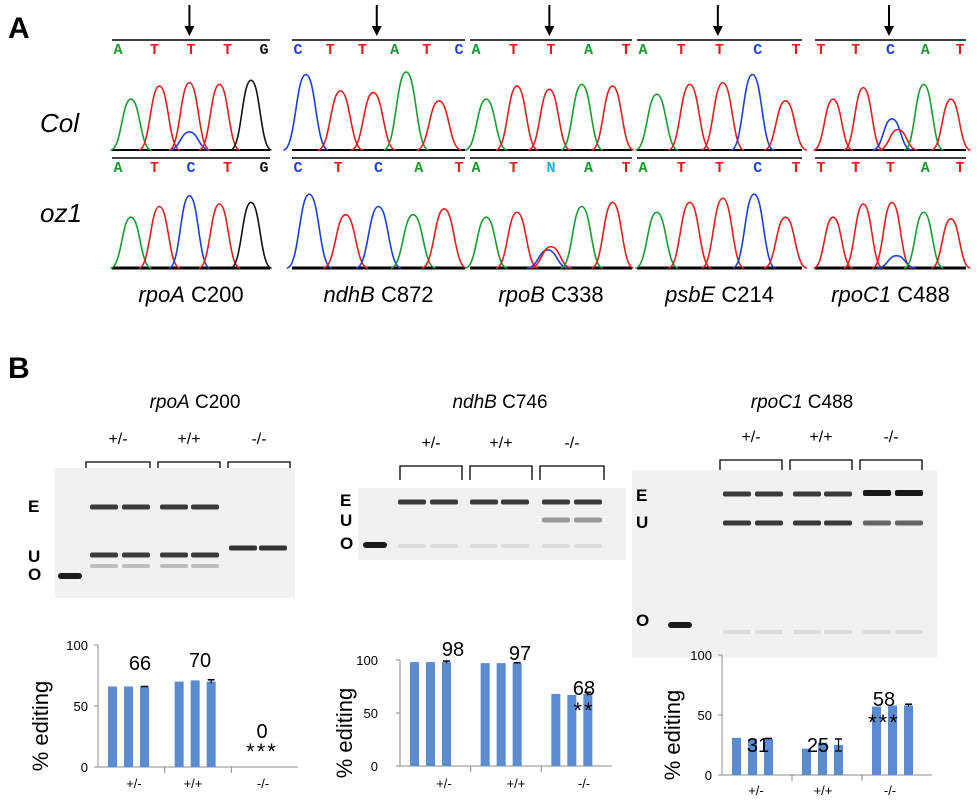 This screenshot has width=979, height=800. Describe the element at coordinates (719, 294) in the screenshot. I see `site-label: psbE C214` at that location.